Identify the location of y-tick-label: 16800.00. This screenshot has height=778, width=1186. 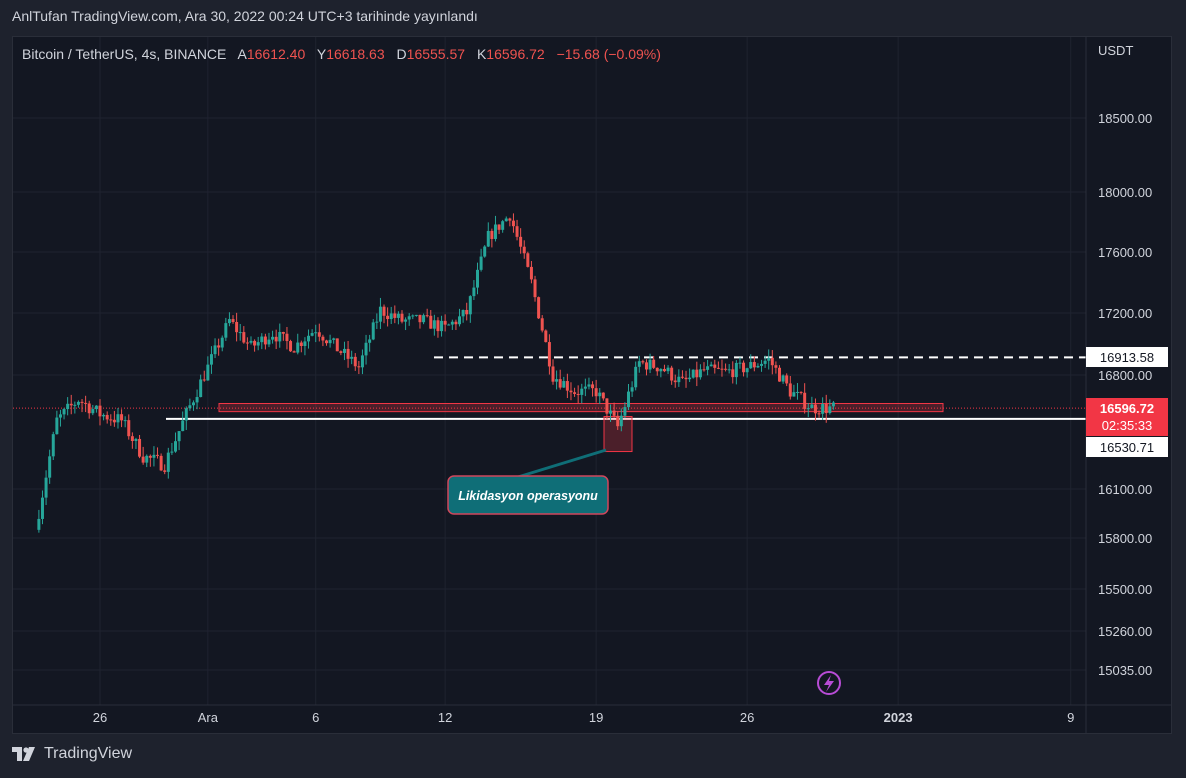
(1125, 375).